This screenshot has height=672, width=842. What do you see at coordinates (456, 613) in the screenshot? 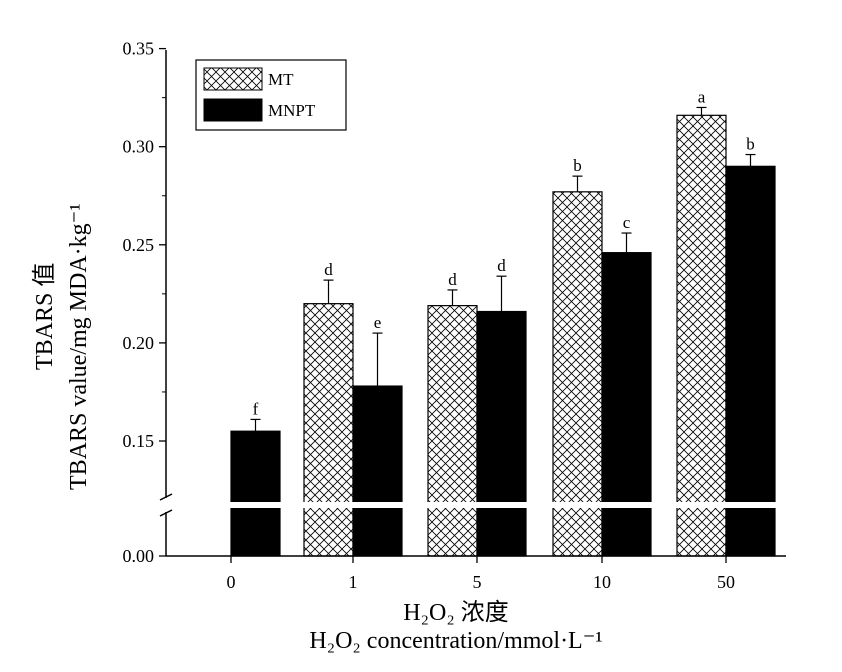
I see `x-axis-label-chinese: H₂O₂ 浓度` at bounding box center [456, 613].